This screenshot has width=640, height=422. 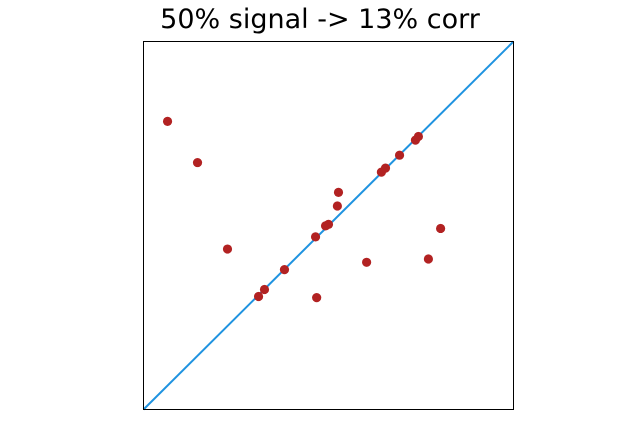 What do you see at coordinates (320, 19) in the screenshot?
I see `chart-title: 50% signal -> 13% corr` at bounding box center [320, 19].